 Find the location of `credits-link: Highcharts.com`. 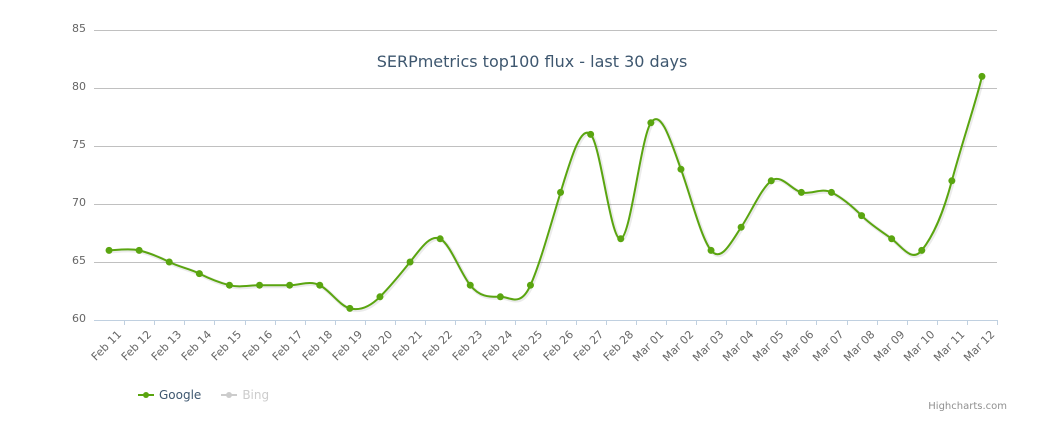

credits-link: Highcharts.com is located at coordinates (967, 406).